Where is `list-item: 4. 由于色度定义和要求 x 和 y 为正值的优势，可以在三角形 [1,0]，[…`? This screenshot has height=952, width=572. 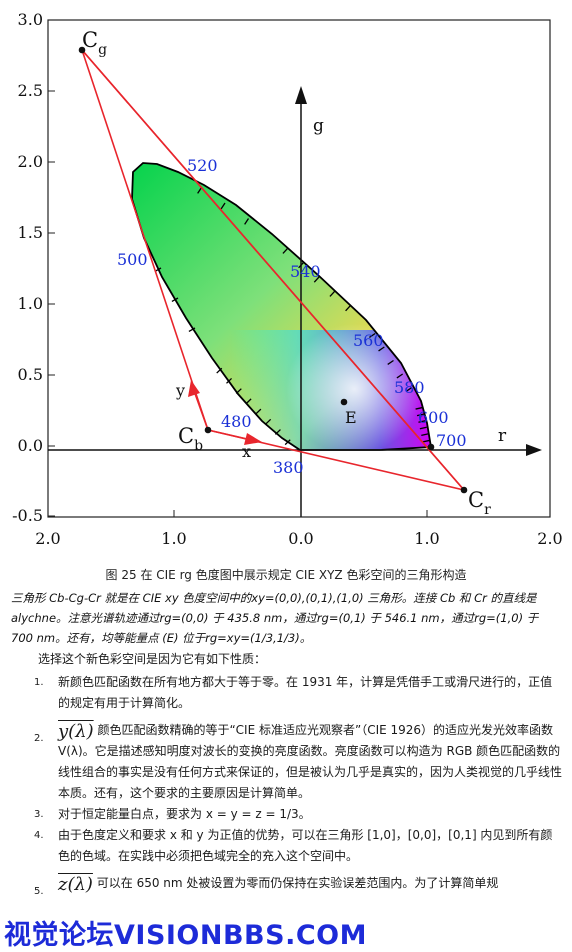
list-item: 4. 由于色度定义和要求 x 和 y 为正值的优势，可以在三角形 [1,0]，[… is located at coordinates (299, 846).